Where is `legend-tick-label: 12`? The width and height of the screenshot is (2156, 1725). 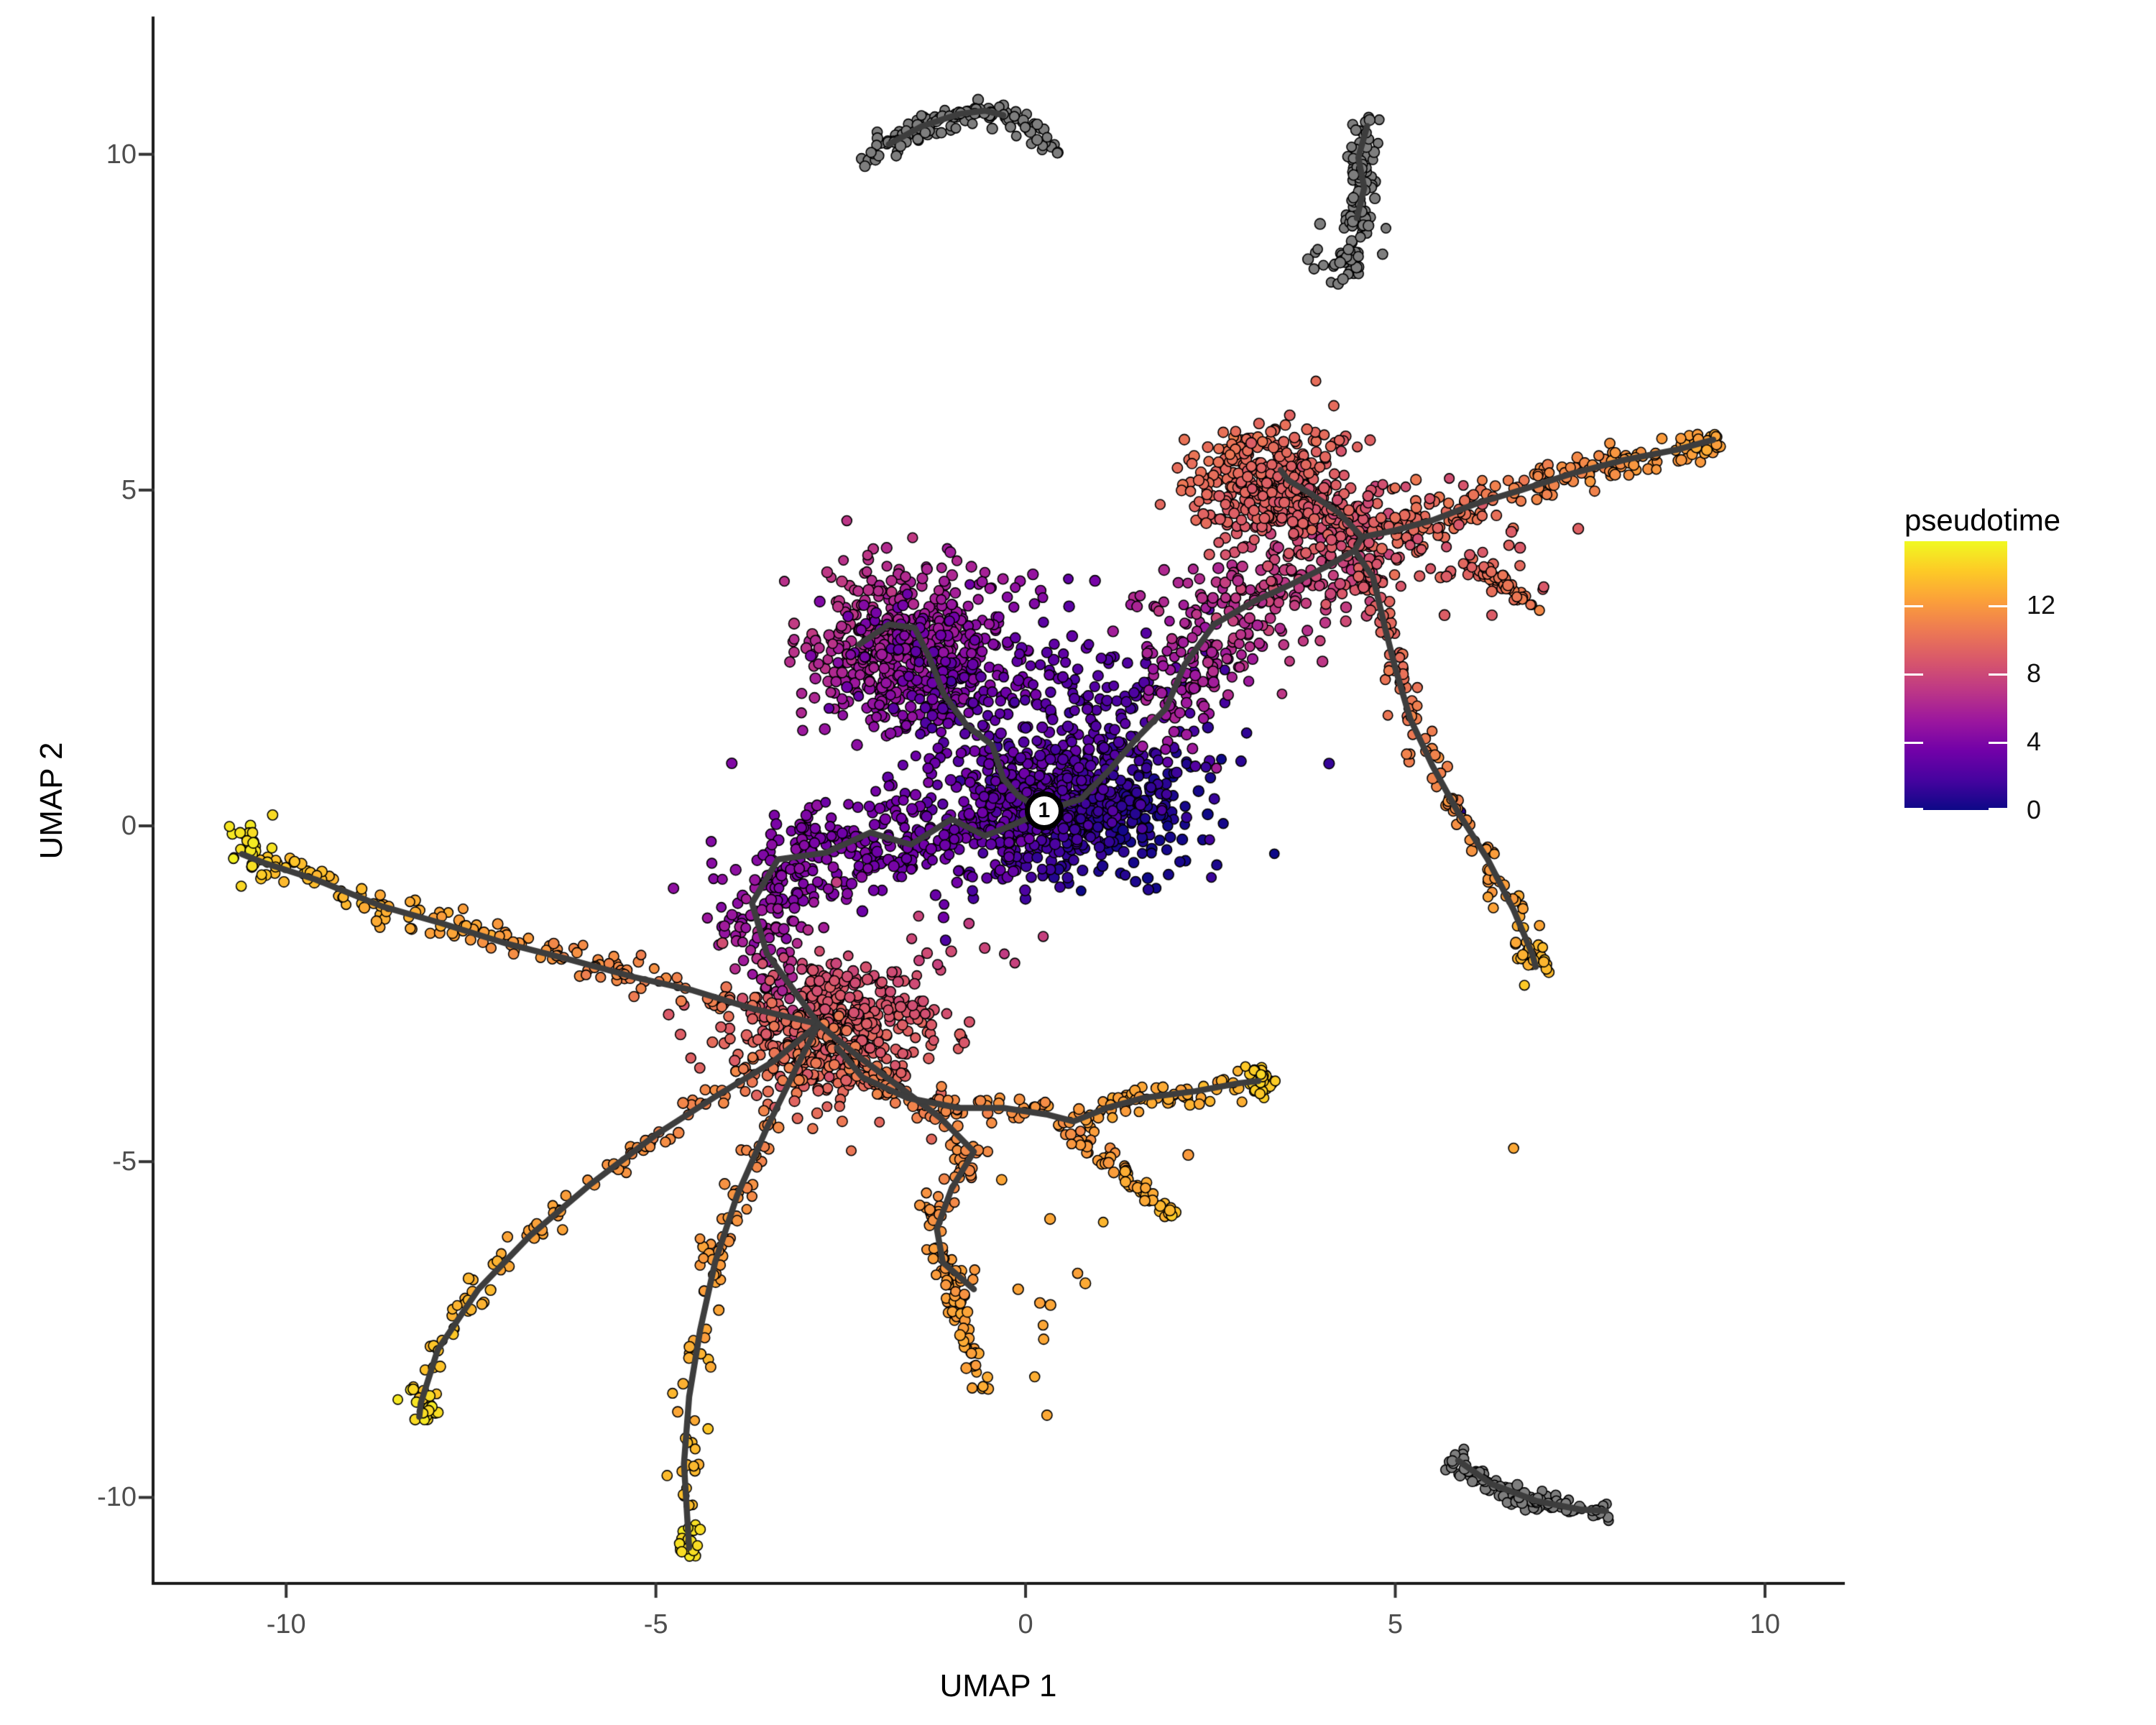 legend-tick-label: 12 is located at coordinates (2042, 605).